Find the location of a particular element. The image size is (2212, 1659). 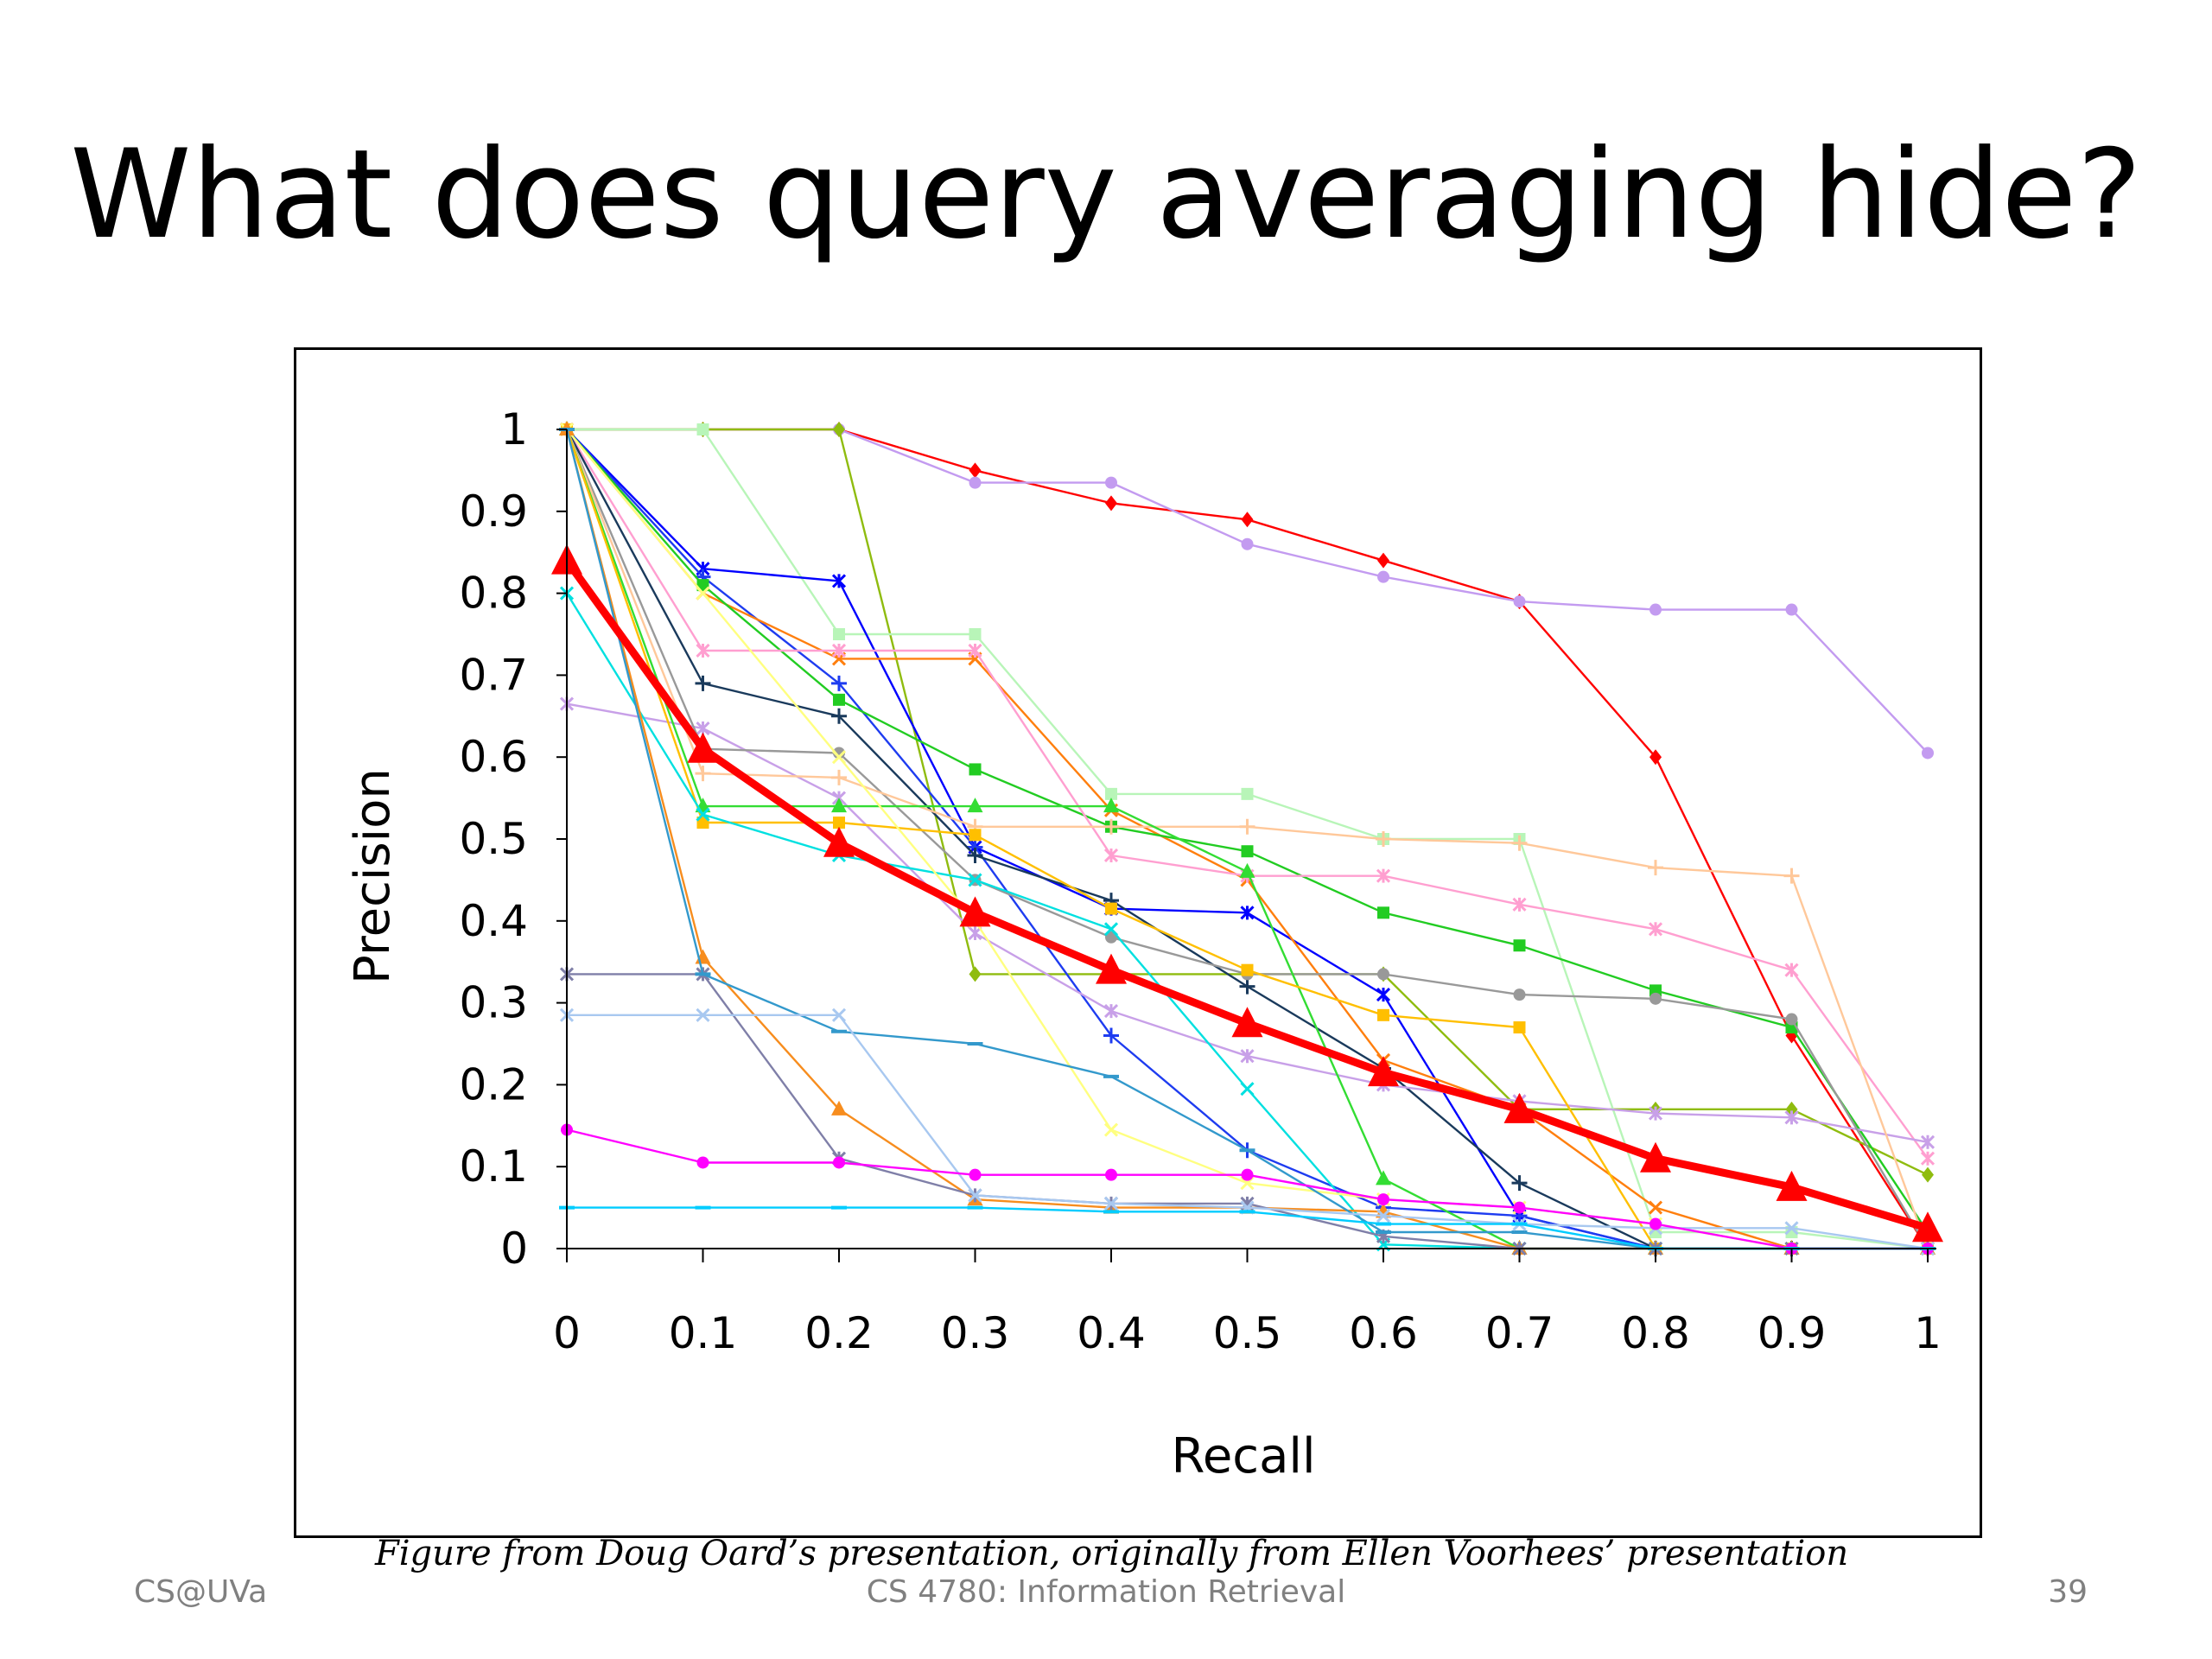

x-tick-label: 0.5 is located at coordinates (1247, 1333).